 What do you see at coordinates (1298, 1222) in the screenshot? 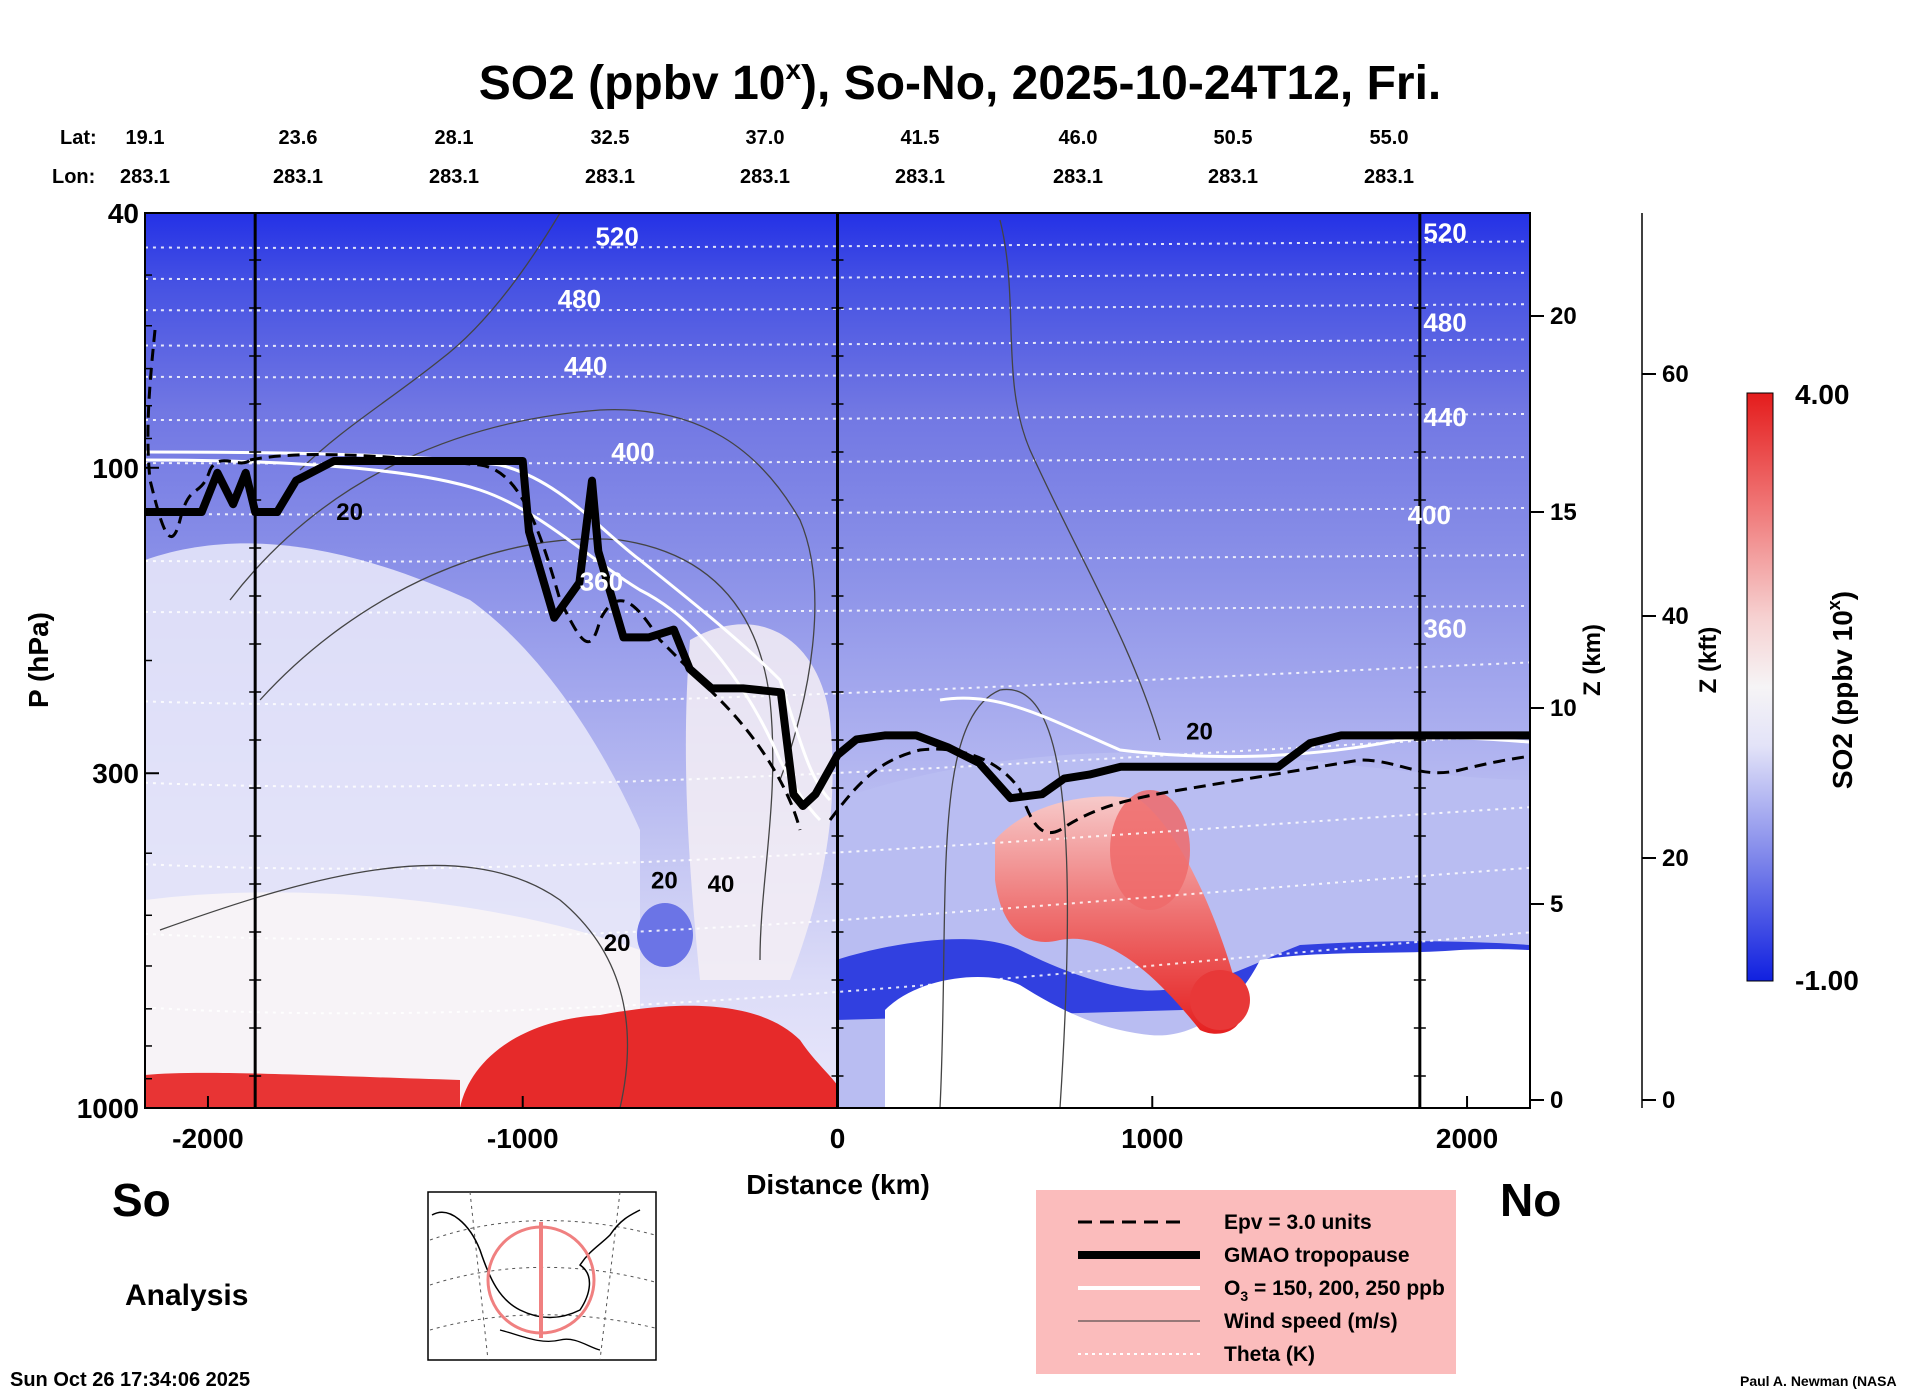
I see `legend-label-epv: Epv = 3.0 units` at bounding box center [1298, 1222].